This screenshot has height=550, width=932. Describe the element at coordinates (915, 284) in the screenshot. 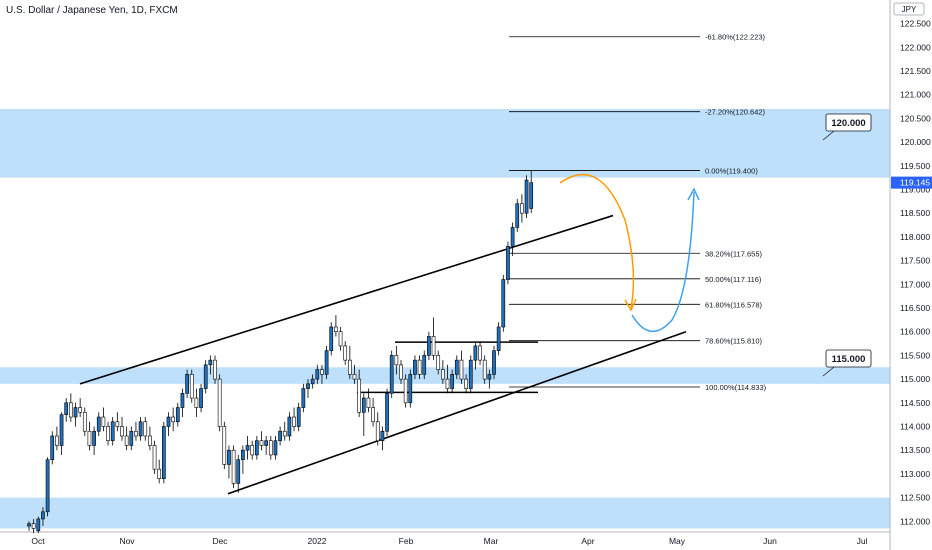

I see `y-tick-label: 117.000` at that location.